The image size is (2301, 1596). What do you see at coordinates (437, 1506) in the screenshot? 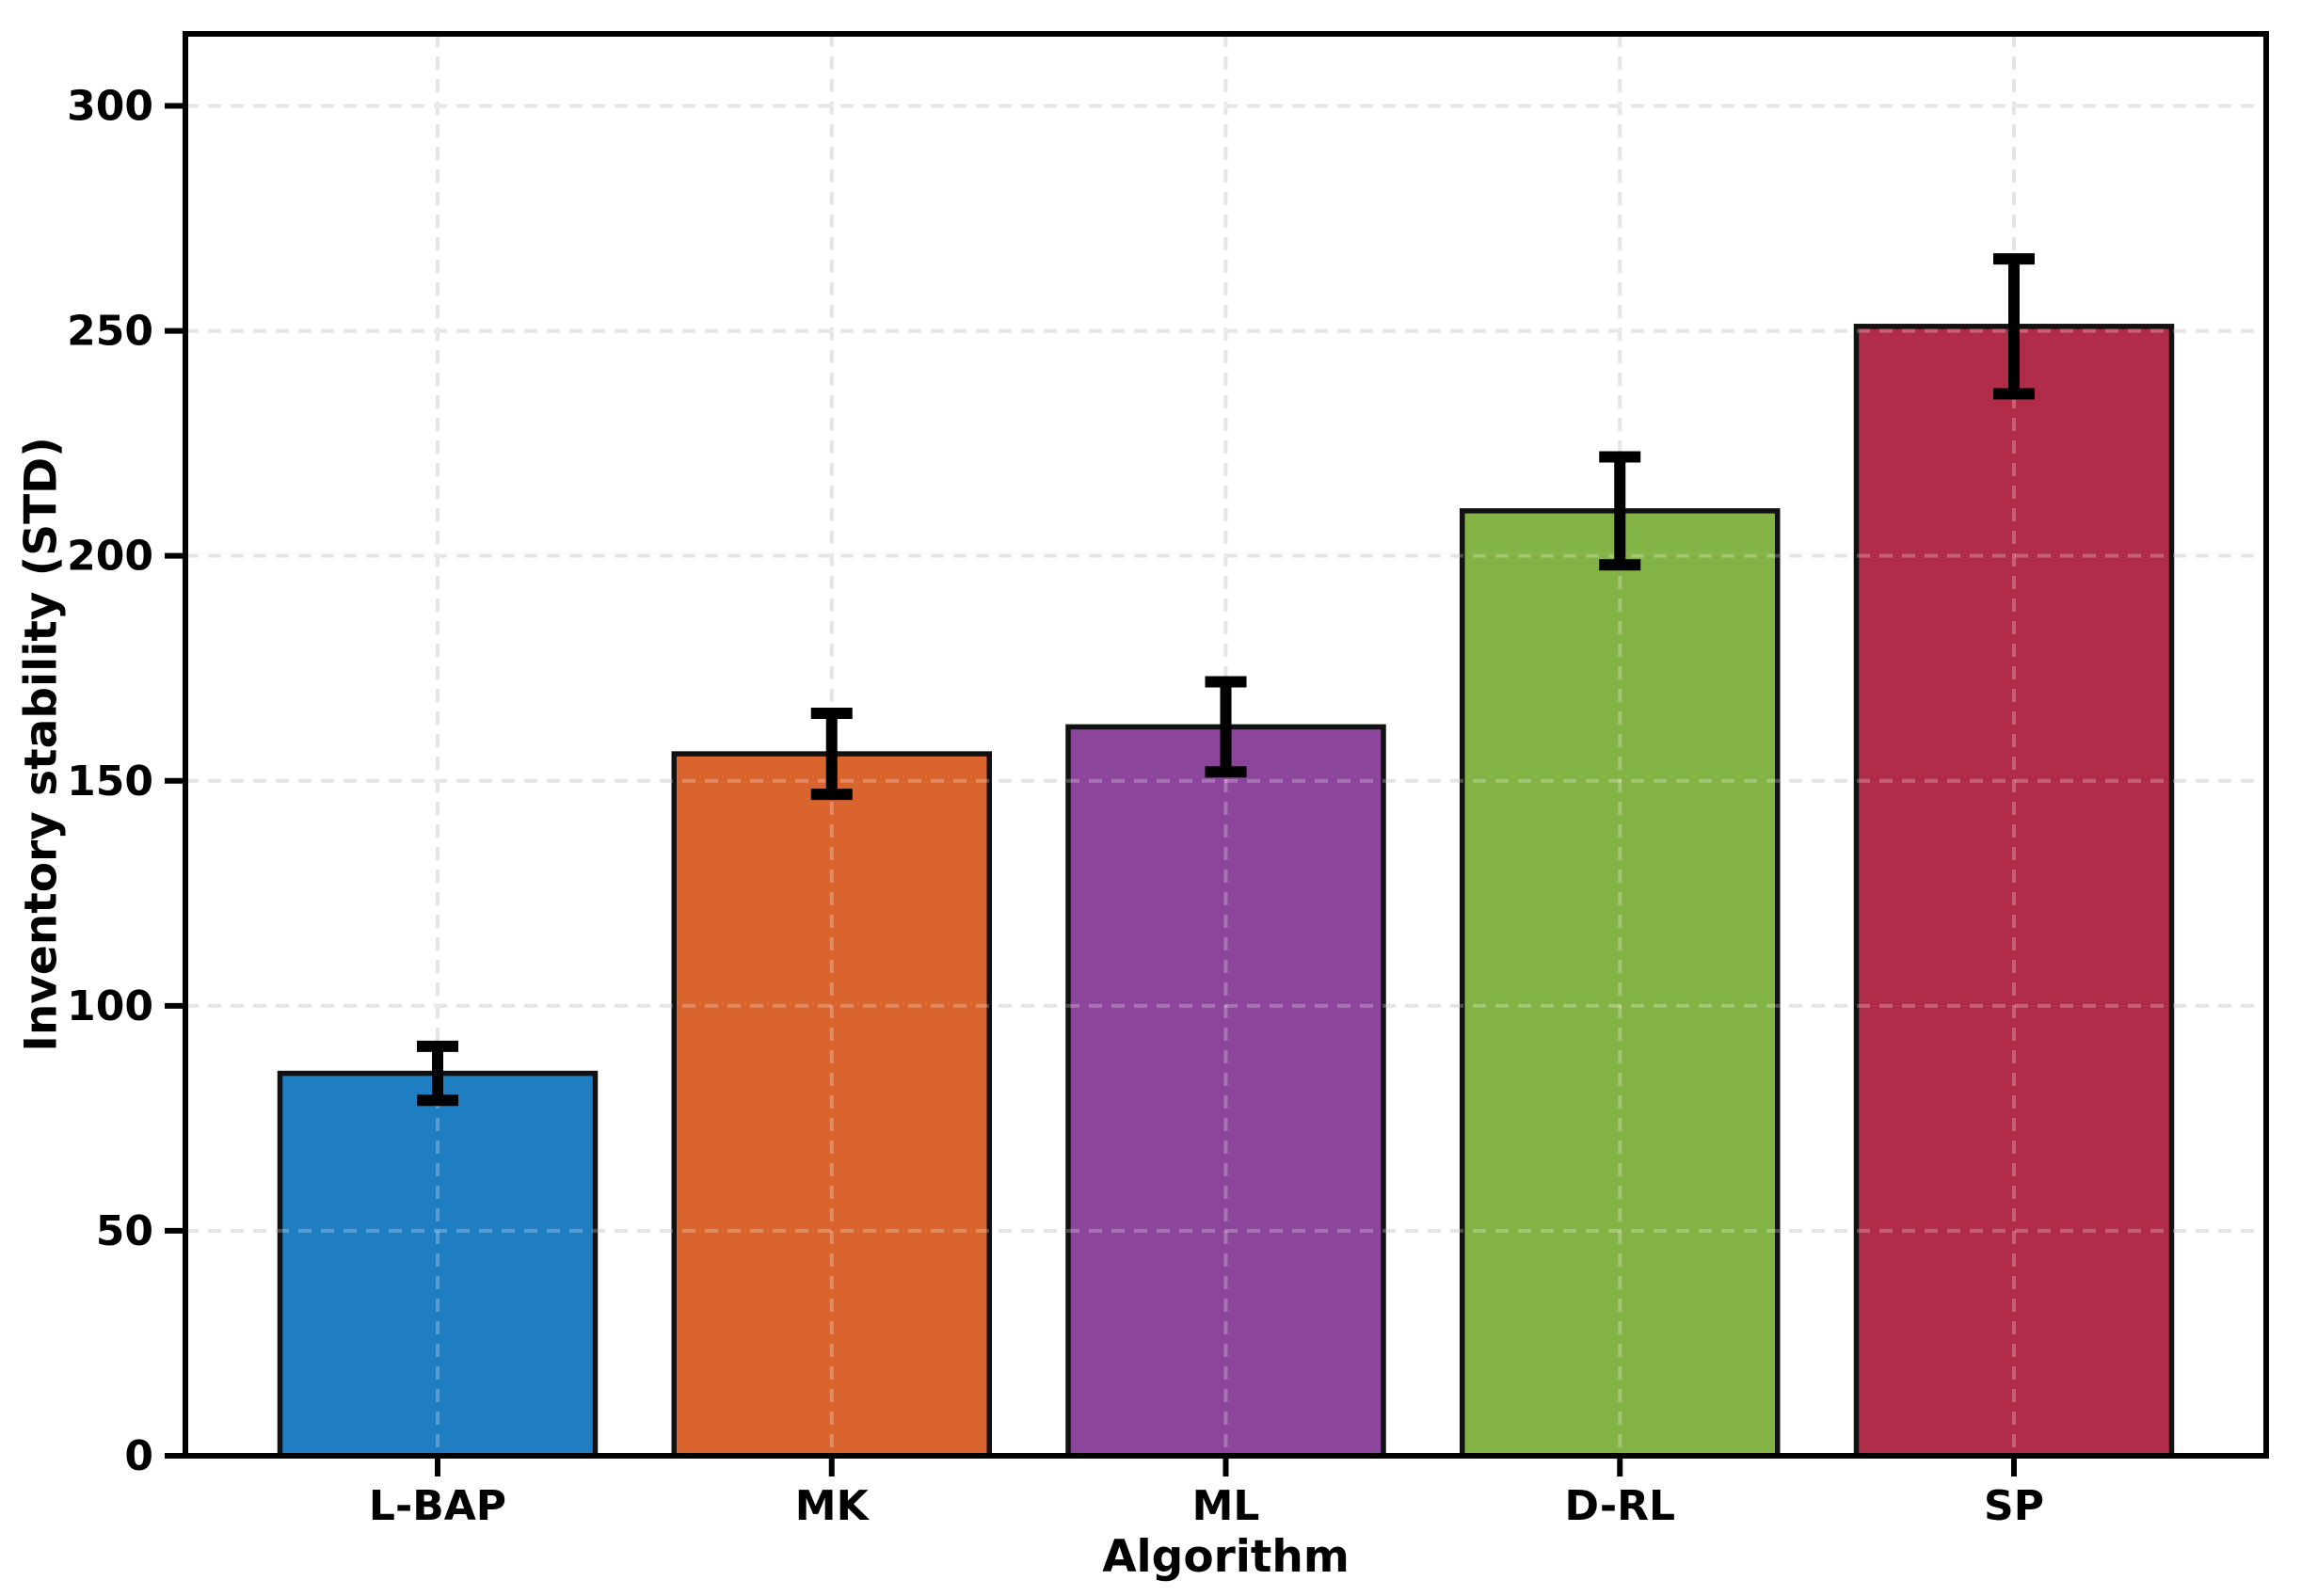
I see `x-tick-label-l-bap: L-BAP` at bounding box center [437, 1506].